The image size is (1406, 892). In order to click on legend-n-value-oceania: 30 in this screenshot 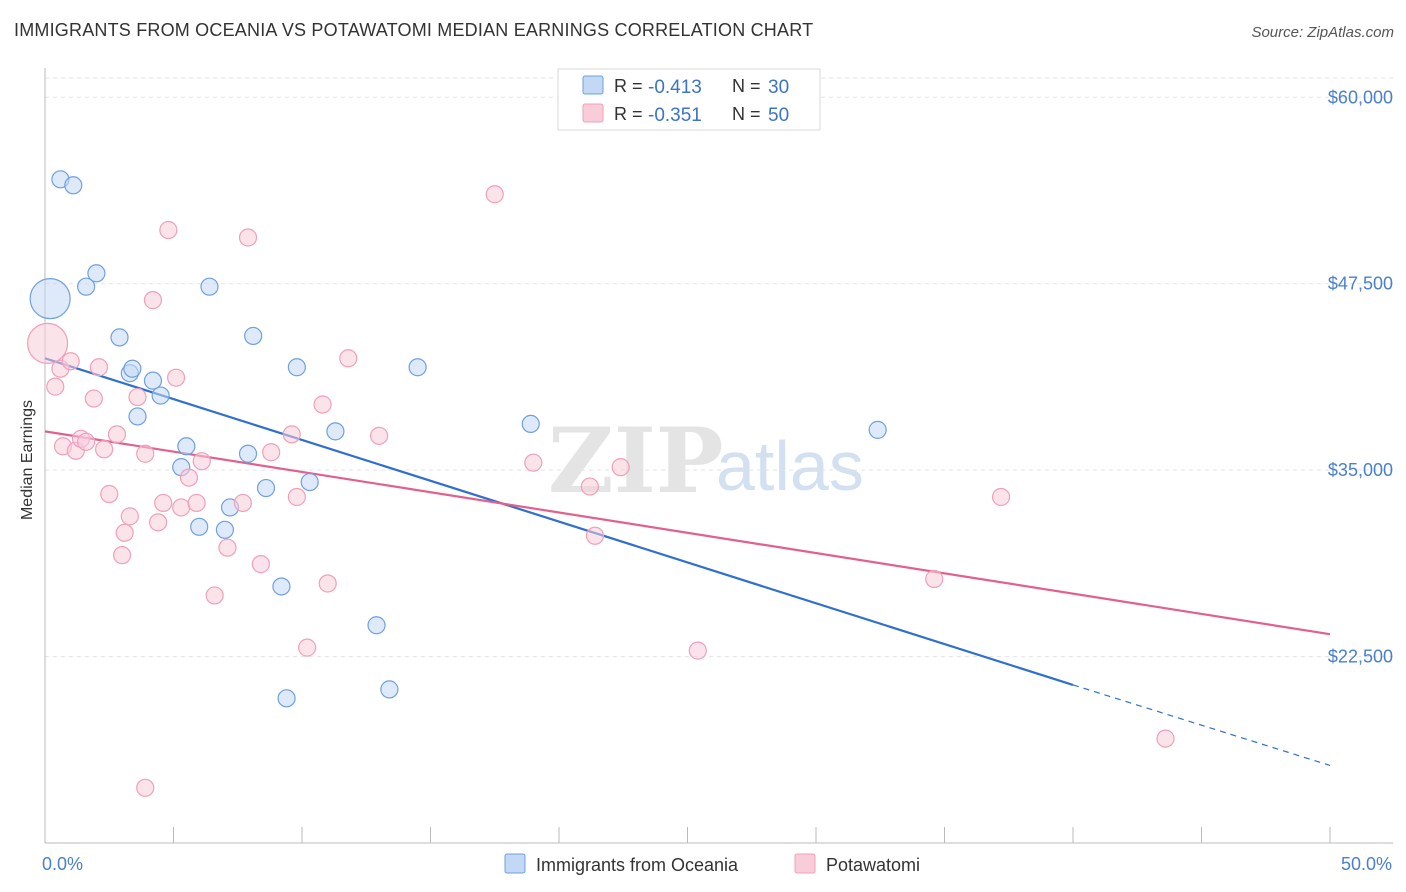, I will do `click(778, 87)`.